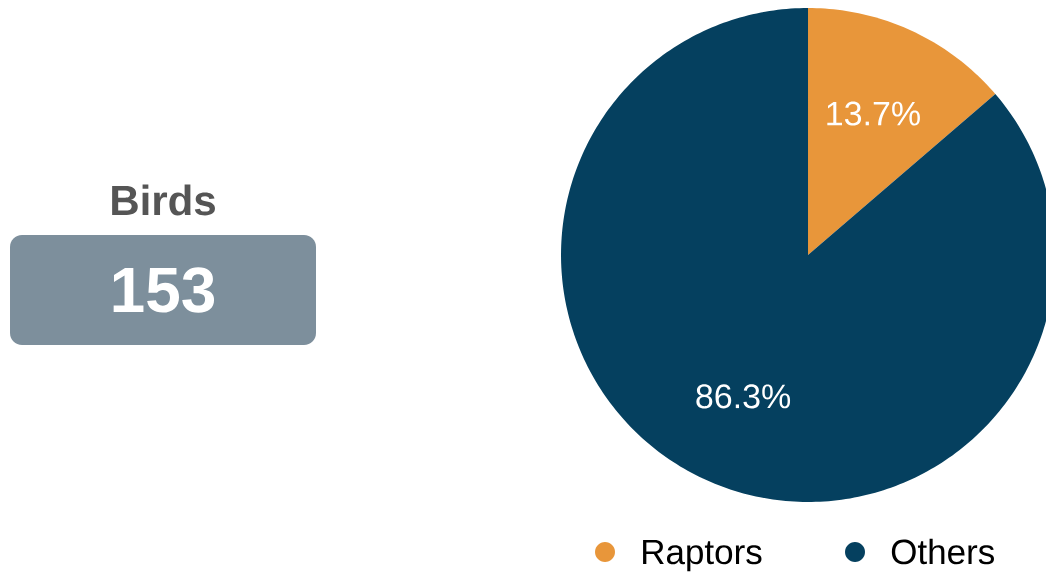 The image size is (1046, 574). What do you see at coordinates (163, 200) in the screenshot?
I see `text: Birds` at bounding box center [163, 200].